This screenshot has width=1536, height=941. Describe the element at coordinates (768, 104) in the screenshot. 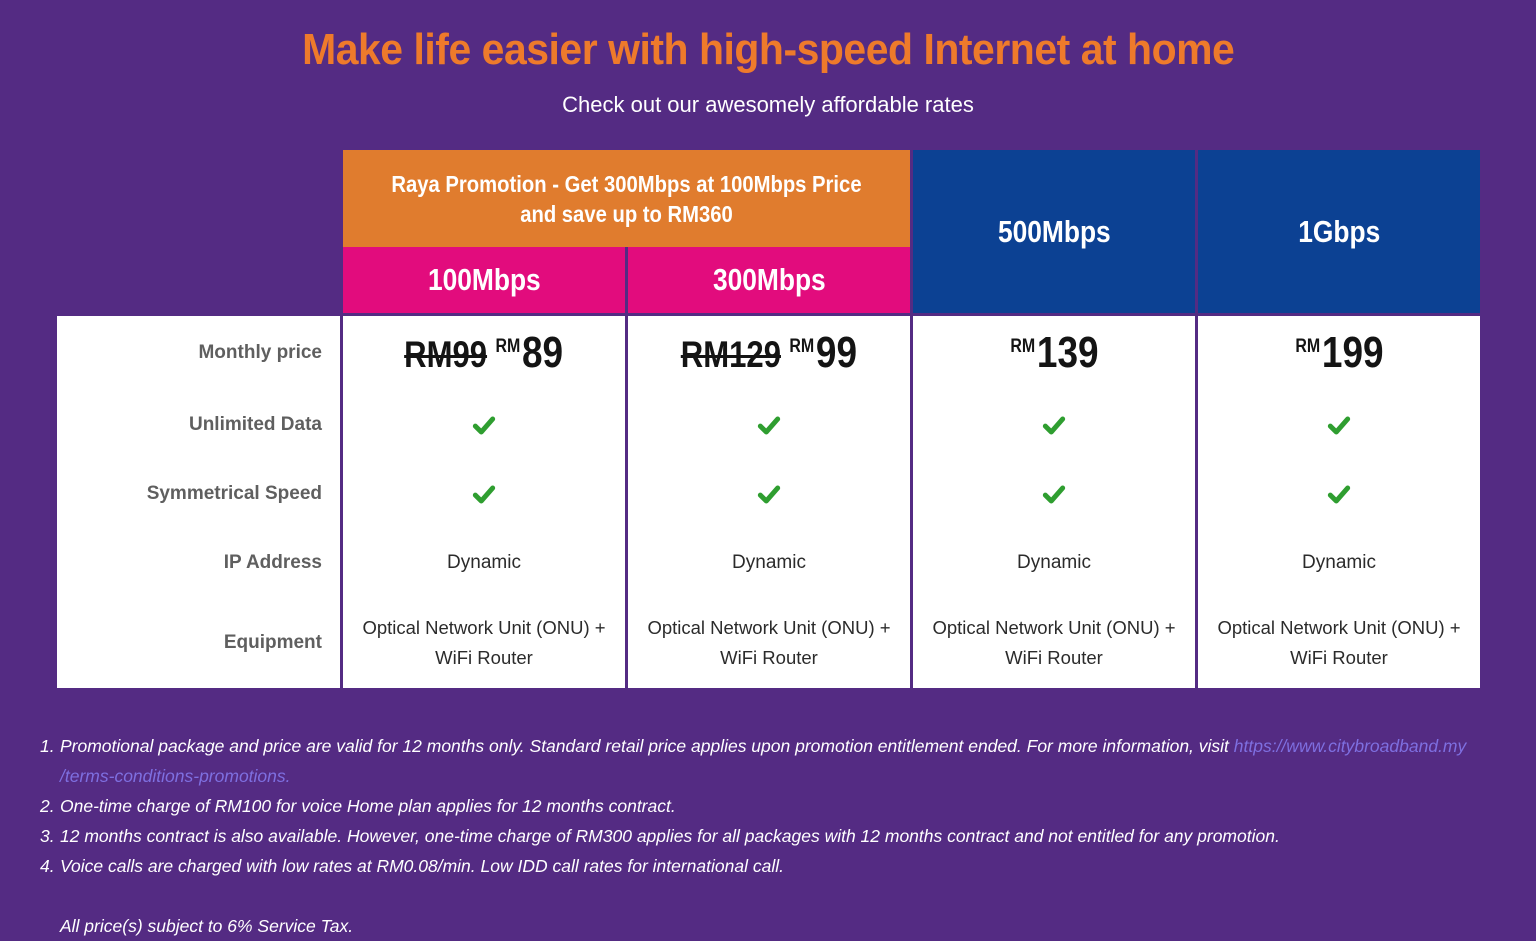

I see `page-subtitle: Check out our awesomely affordable rates` at that location.